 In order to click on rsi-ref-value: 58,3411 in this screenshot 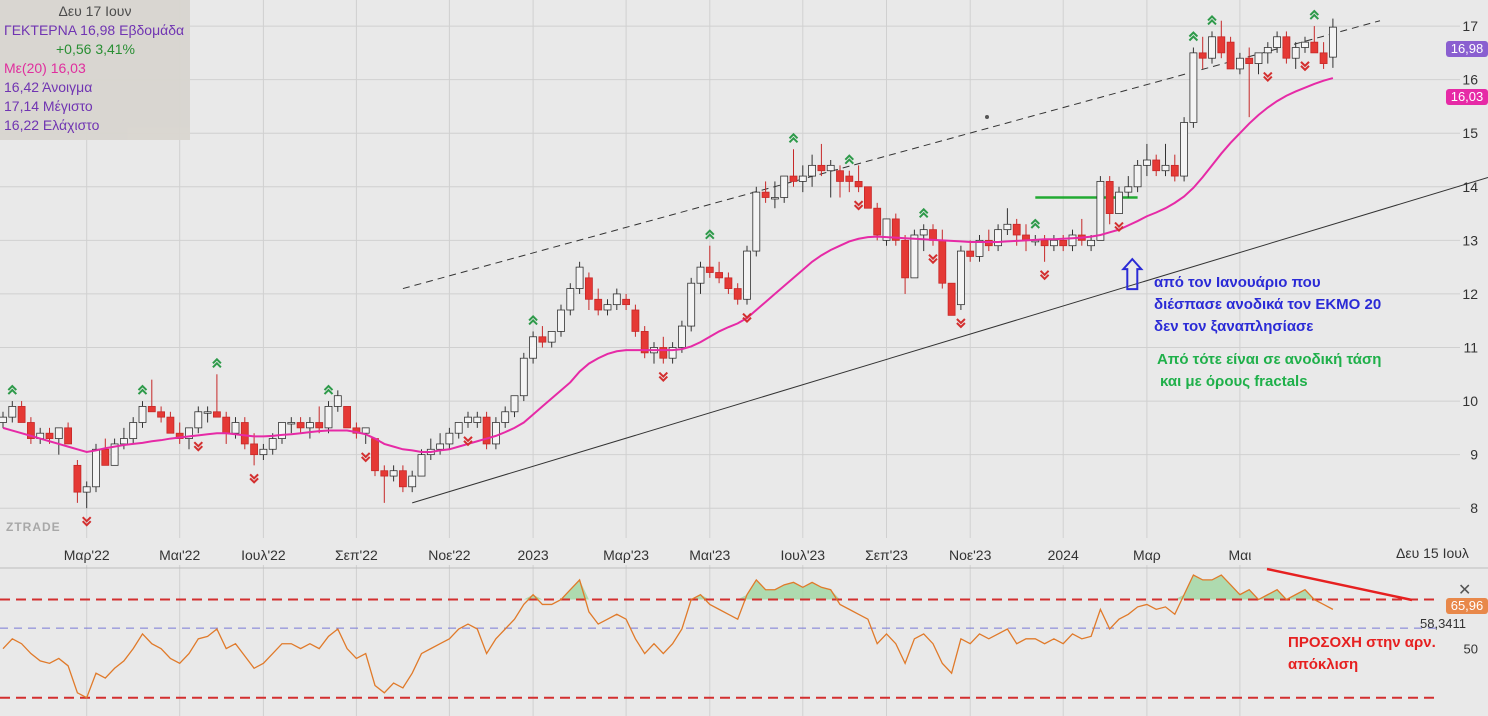, I will do `click(1443, 623)`.